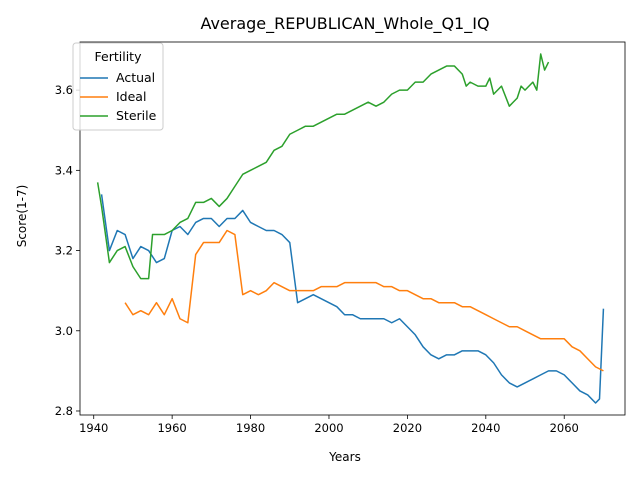  What do you see at coordinates (93, 428) in the screenshot?
I see `x-tick-label: 1940` at bounding box center [93, 428].